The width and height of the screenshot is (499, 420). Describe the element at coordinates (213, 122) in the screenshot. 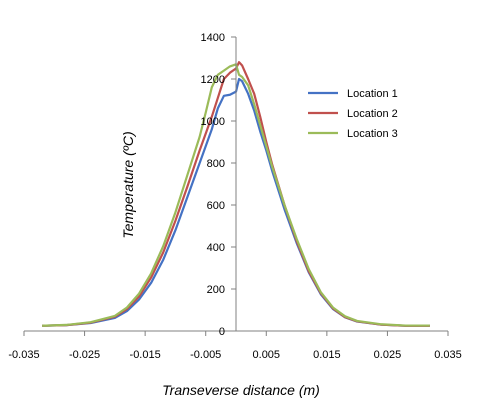

I see `y-tick-label: 1000` at that location.